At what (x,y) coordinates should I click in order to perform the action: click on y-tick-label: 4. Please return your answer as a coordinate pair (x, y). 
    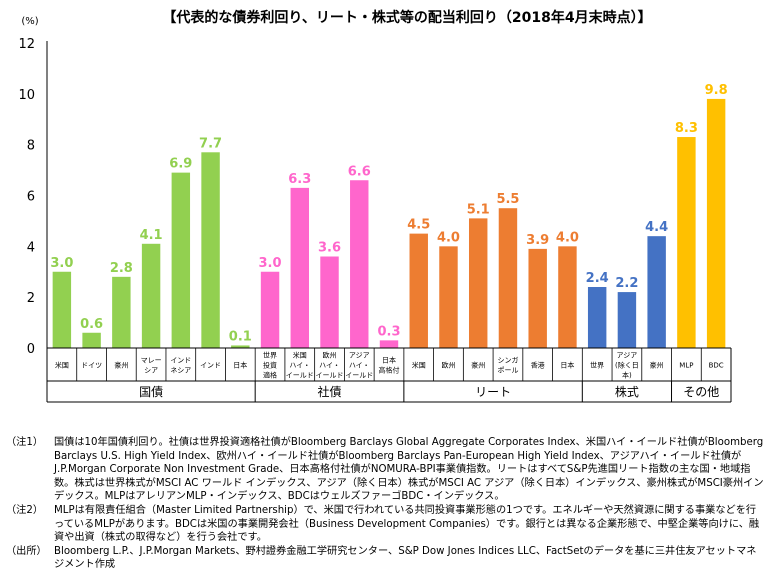
    Looking at the image, I should click on (31, 247).